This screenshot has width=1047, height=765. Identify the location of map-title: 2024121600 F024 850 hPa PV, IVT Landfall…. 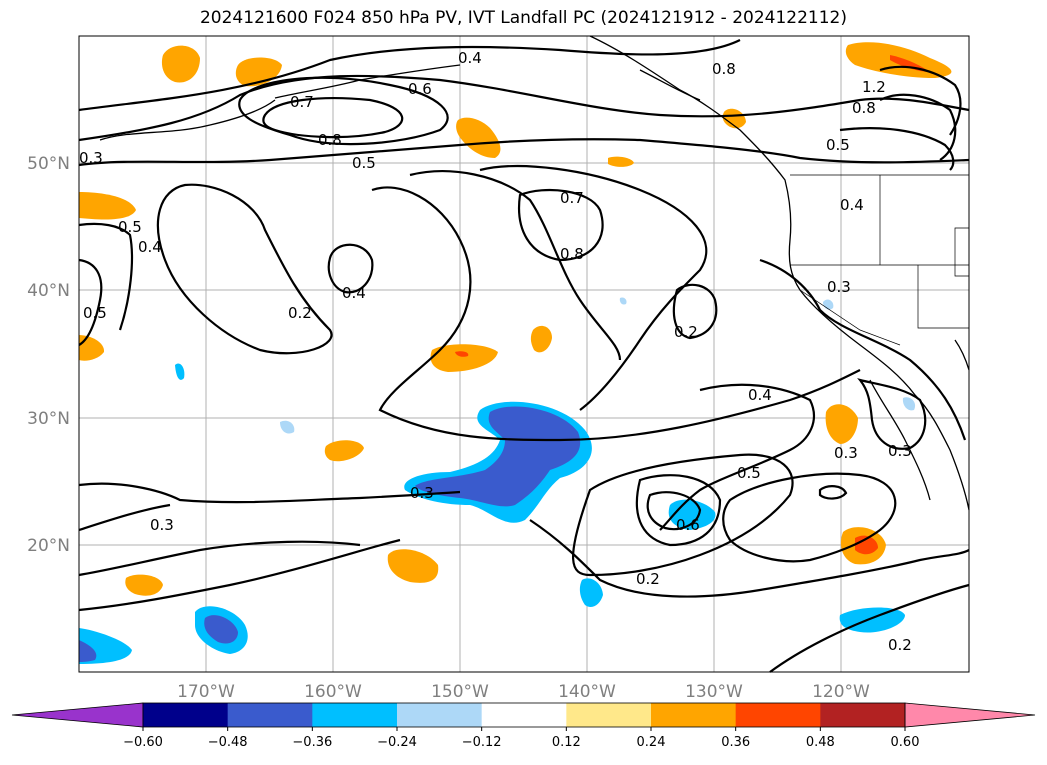
(523, 18).